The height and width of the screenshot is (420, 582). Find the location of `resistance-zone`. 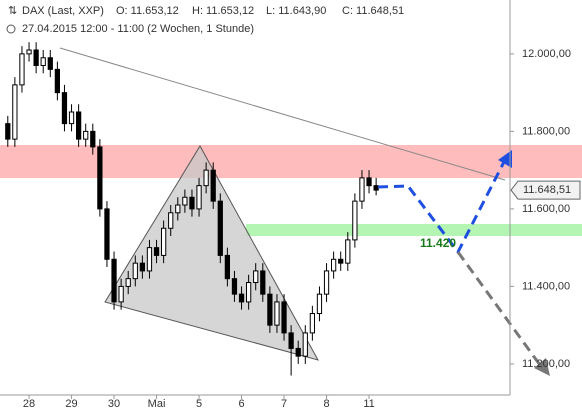

resistance-zone is located at coordinates (291, 161).